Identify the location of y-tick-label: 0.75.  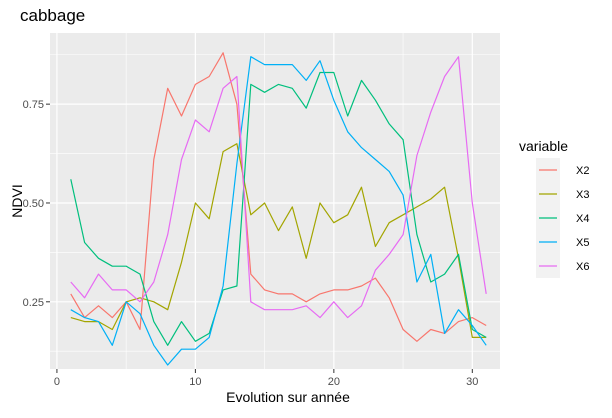
(33, 105).